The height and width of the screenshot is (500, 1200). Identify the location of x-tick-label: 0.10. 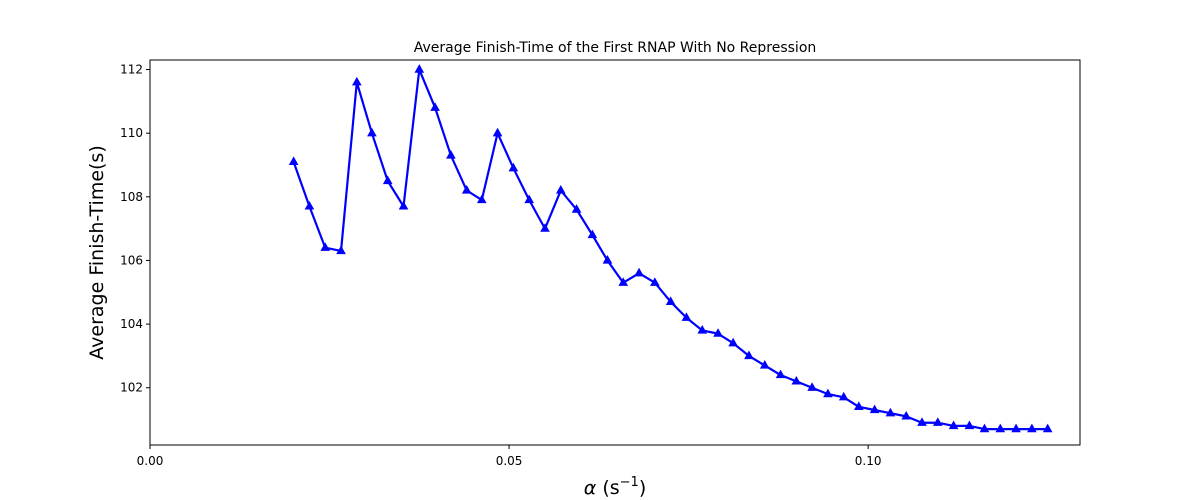
(868, 461).